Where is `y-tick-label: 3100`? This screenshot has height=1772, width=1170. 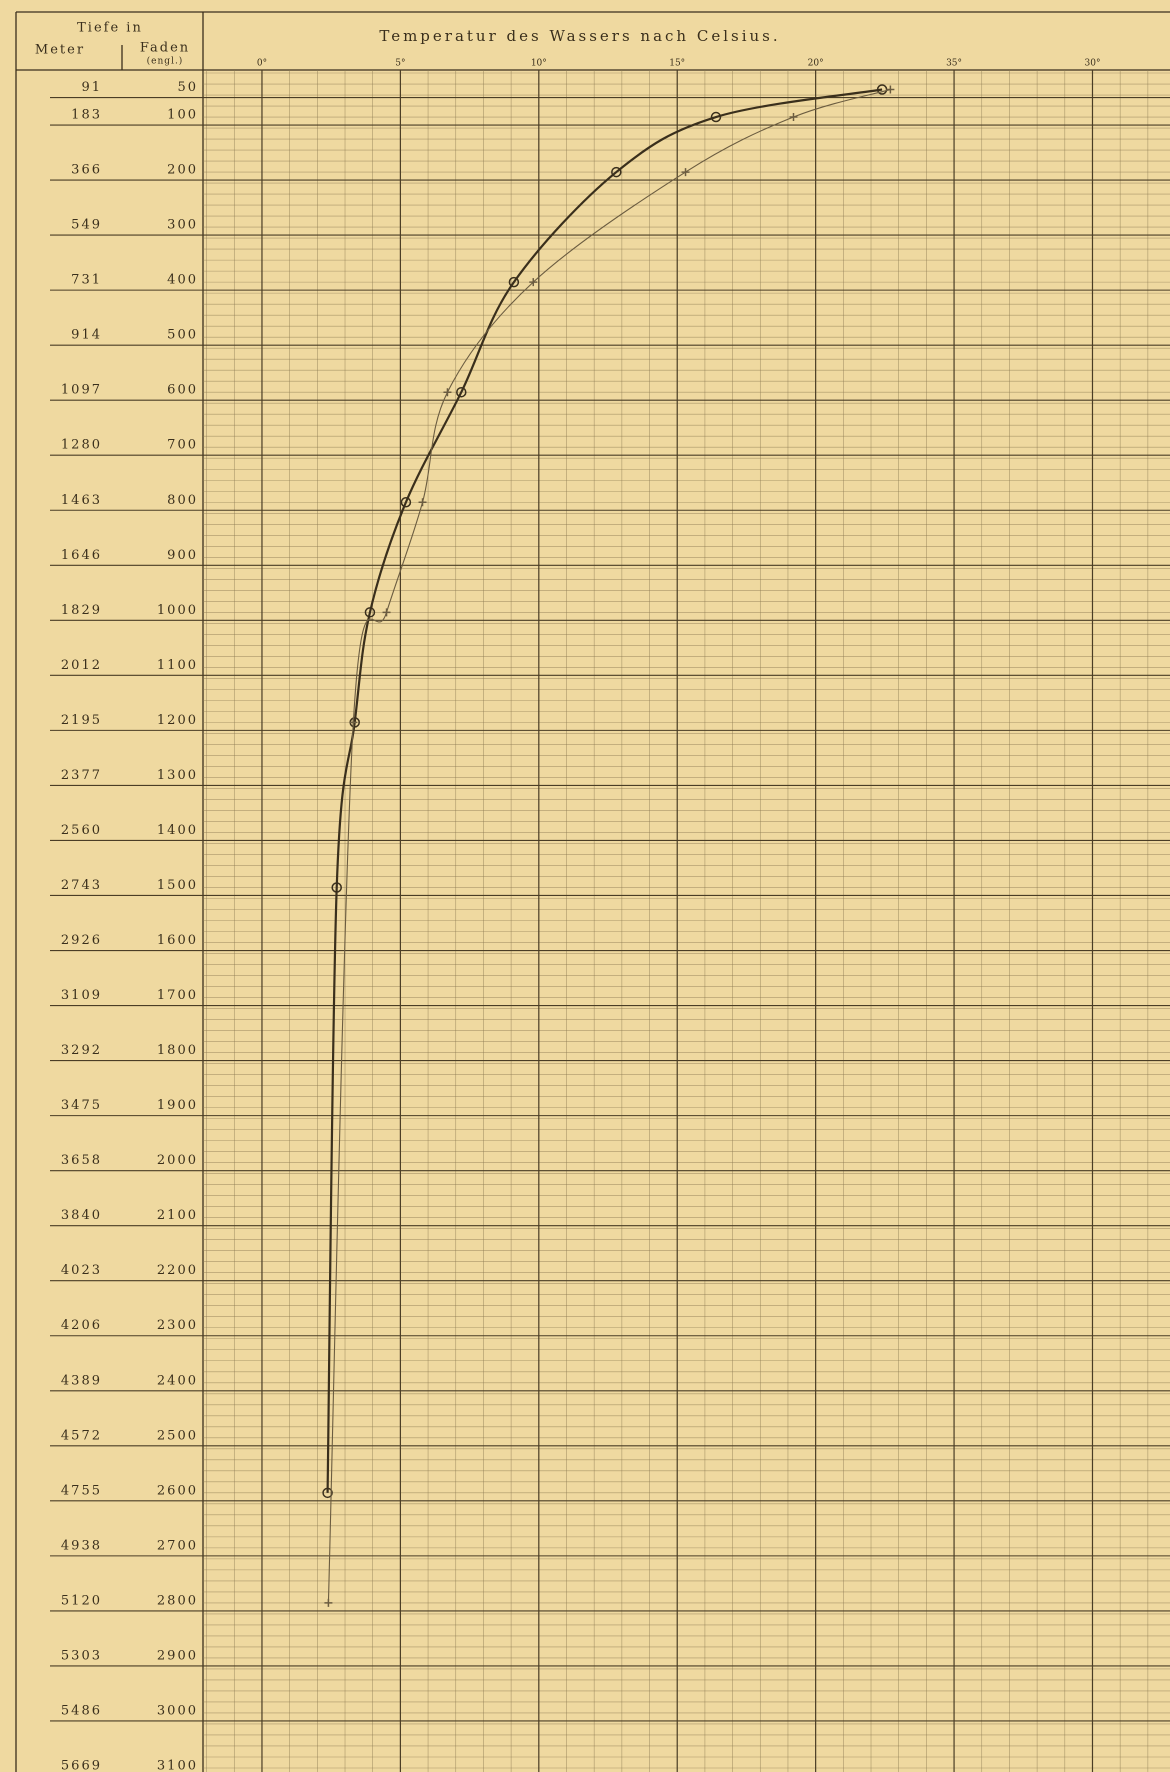
y-tick-label: 3100 is located at coordinates (177, 1765).